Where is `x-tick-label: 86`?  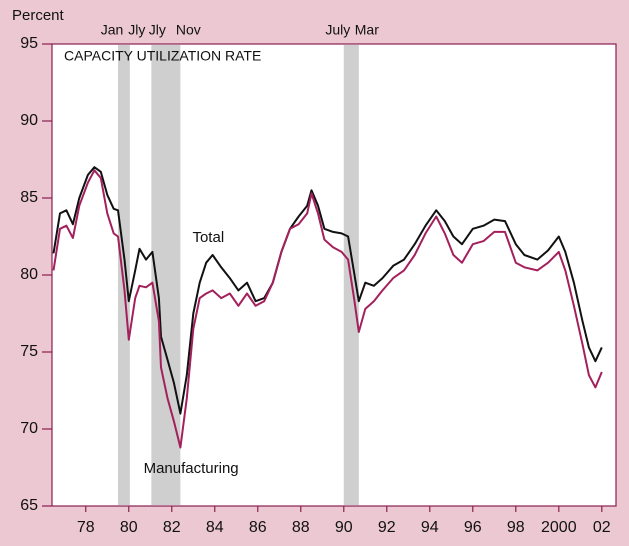
x-tick-label: 86 is located at coordinates (258, 527).